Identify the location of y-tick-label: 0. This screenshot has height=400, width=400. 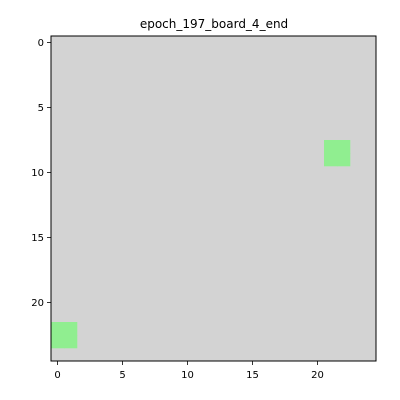
(41, 43).